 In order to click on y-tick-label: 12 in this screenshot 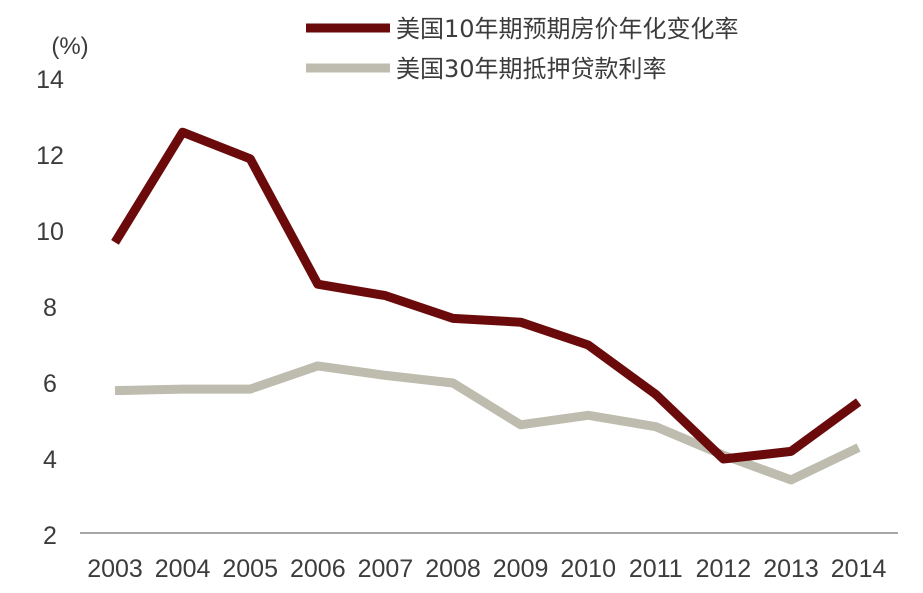, I will do `click(50, 156)`.